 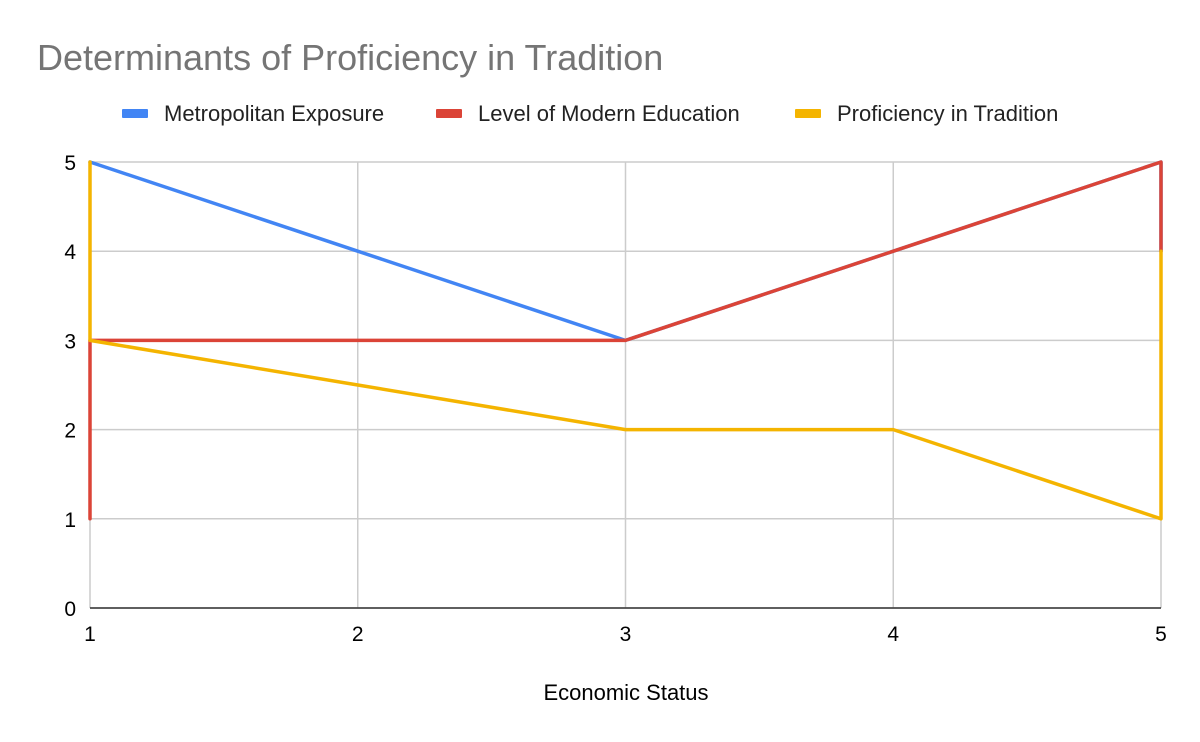 I want to click on x-axis-label: Economic Status, so click(x=625, y=692).